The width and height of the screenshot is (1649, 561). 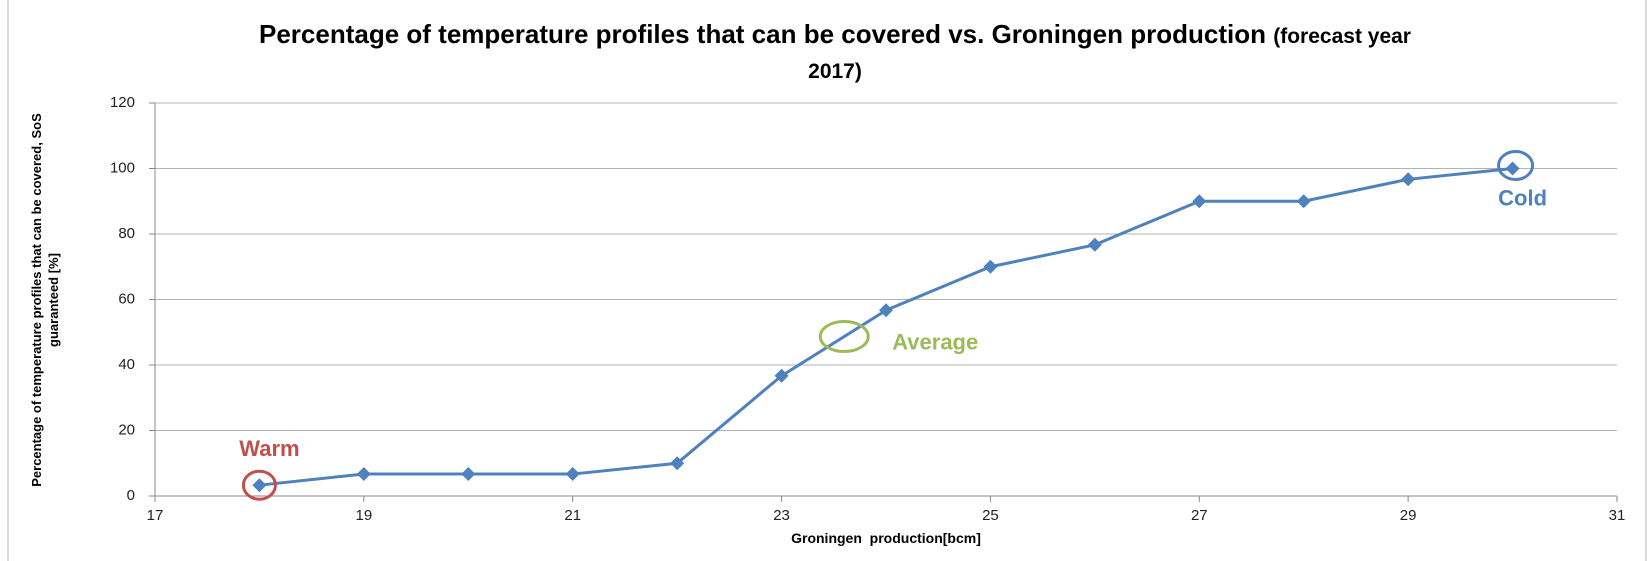 What do you see at coordinates (1199, 515) in the screenshot?
I see `x-tick-label: 27` at bounding box center [1199, 515].